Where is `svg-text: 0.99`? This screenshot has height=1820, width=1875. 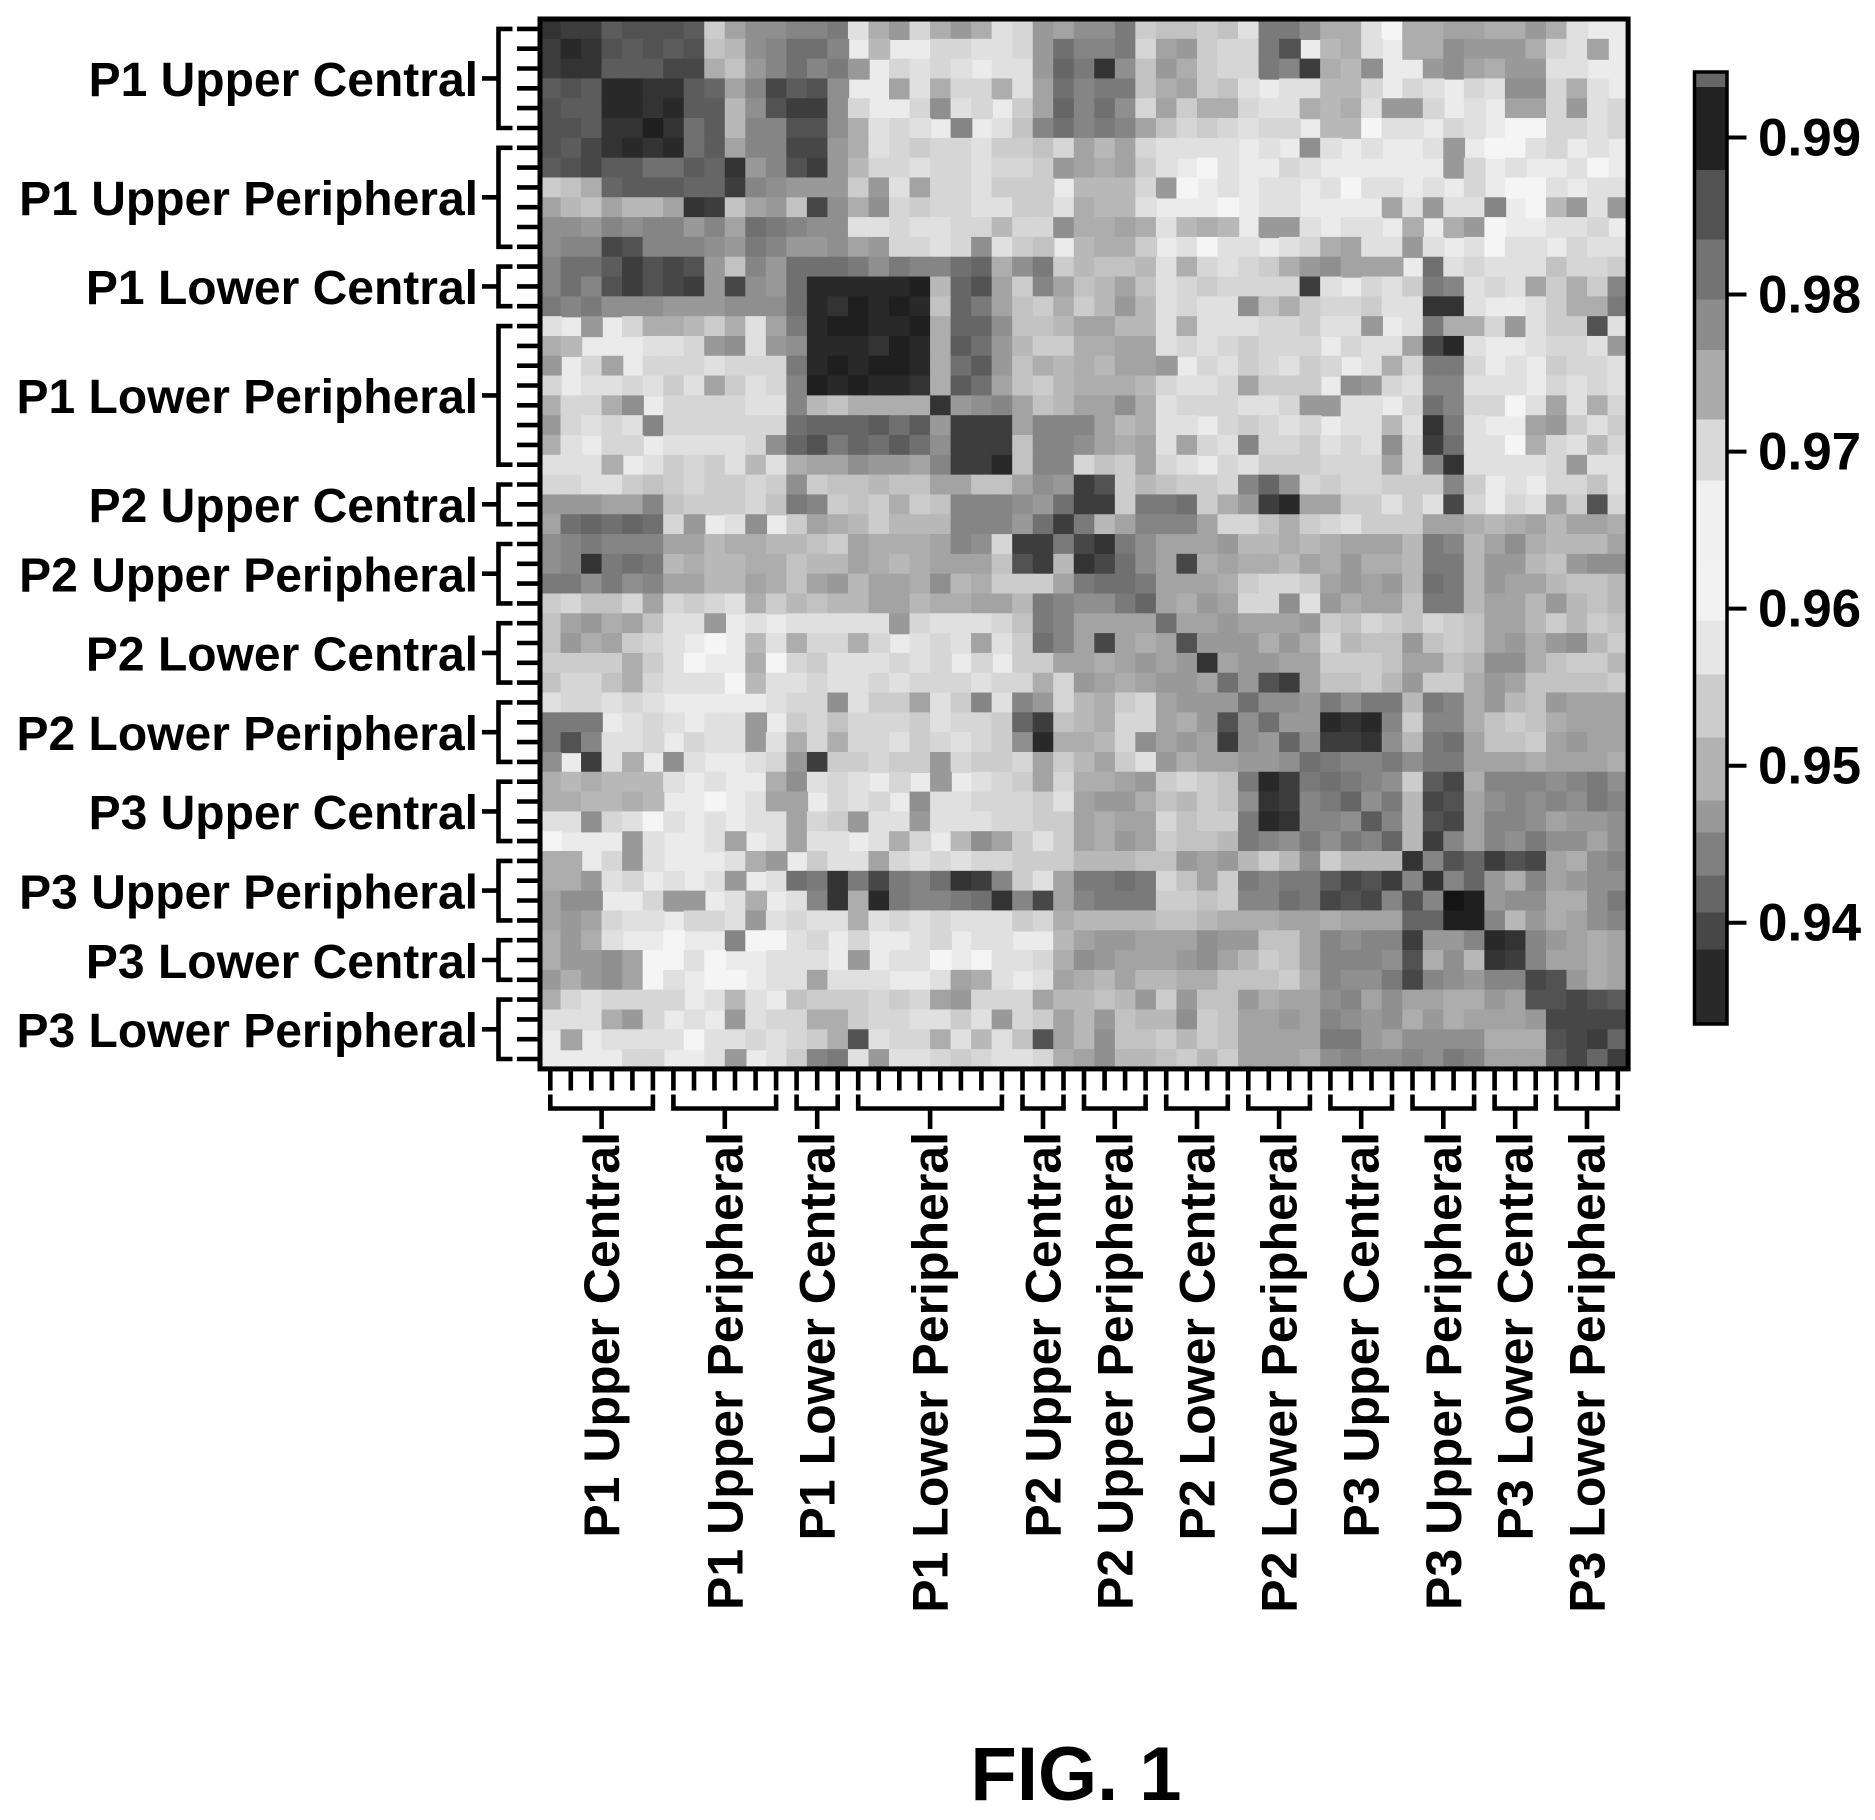 svg-text: 0.99 is located at coordinates (1809, 138).